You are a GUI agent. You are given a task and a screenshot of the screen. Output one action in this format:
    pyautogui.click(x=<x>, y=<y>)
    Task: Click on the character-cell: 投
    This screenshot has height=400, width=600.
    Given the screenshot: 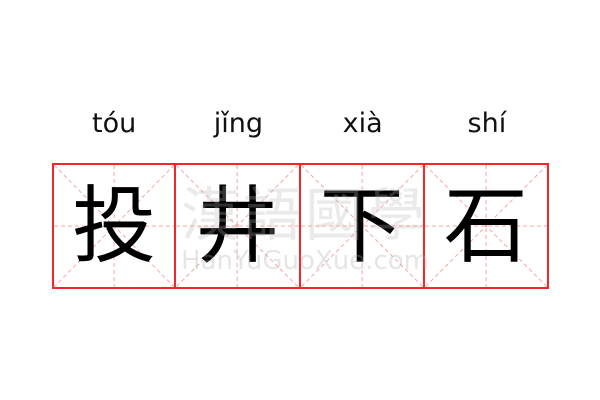 What is the action you would take?
    pyautogui.click(x=114, y=226)
    